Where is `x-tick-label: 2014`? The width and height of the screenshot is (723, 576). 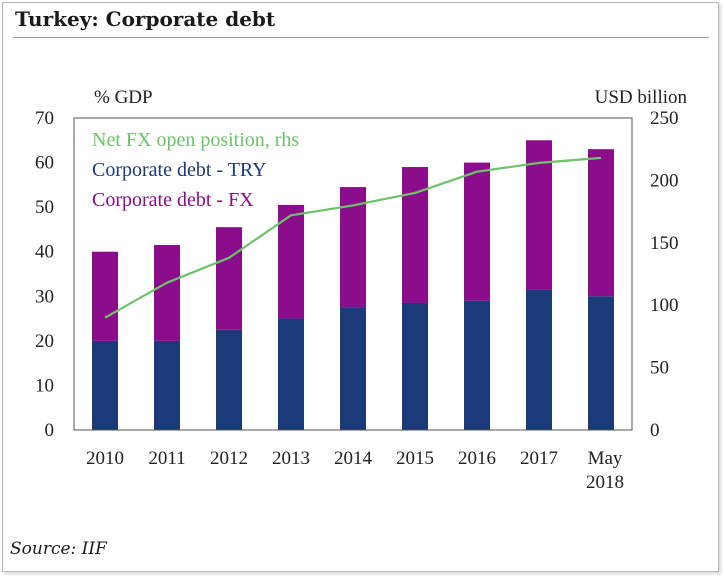 x-tick-label: 2014 is located at coordinates (353, 458).